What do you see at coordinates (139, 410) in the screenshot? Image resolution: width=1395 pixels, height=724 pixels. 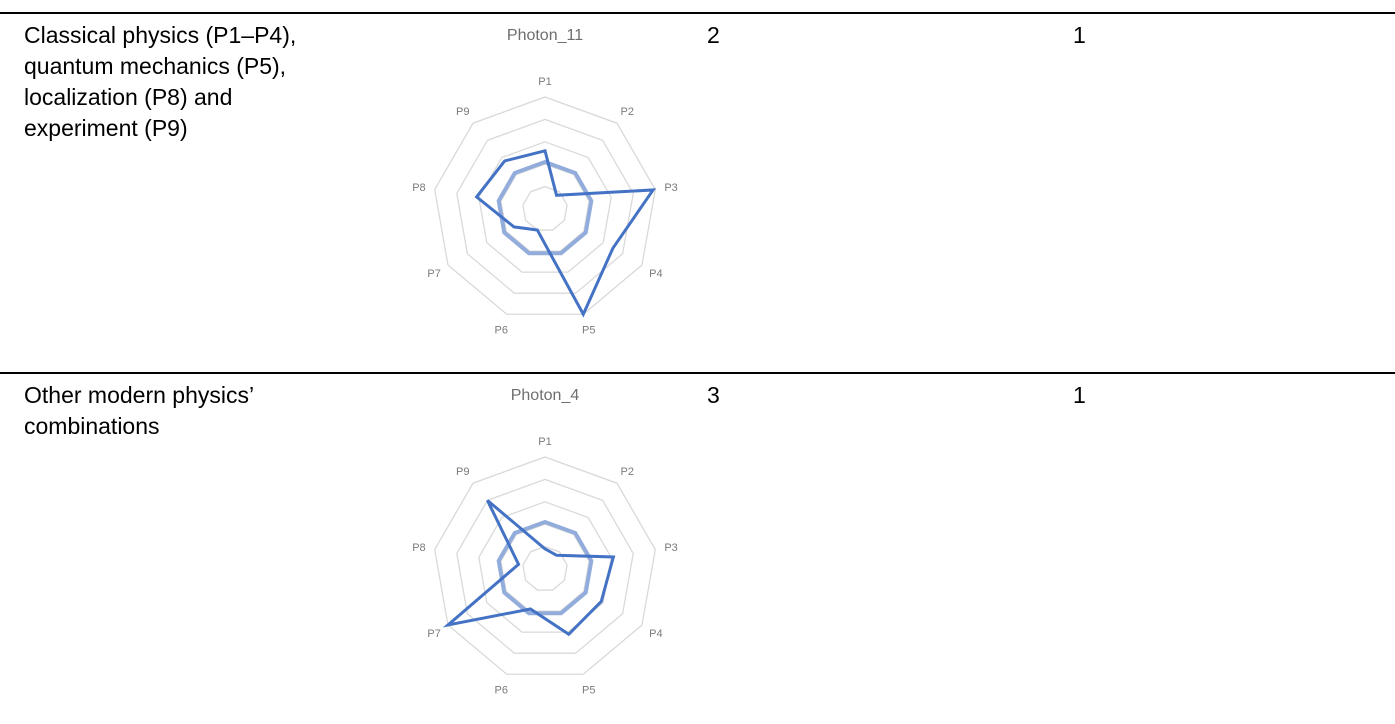 I see `row-description: Other modern physics’ combinations` at bounding box center [139, 410].